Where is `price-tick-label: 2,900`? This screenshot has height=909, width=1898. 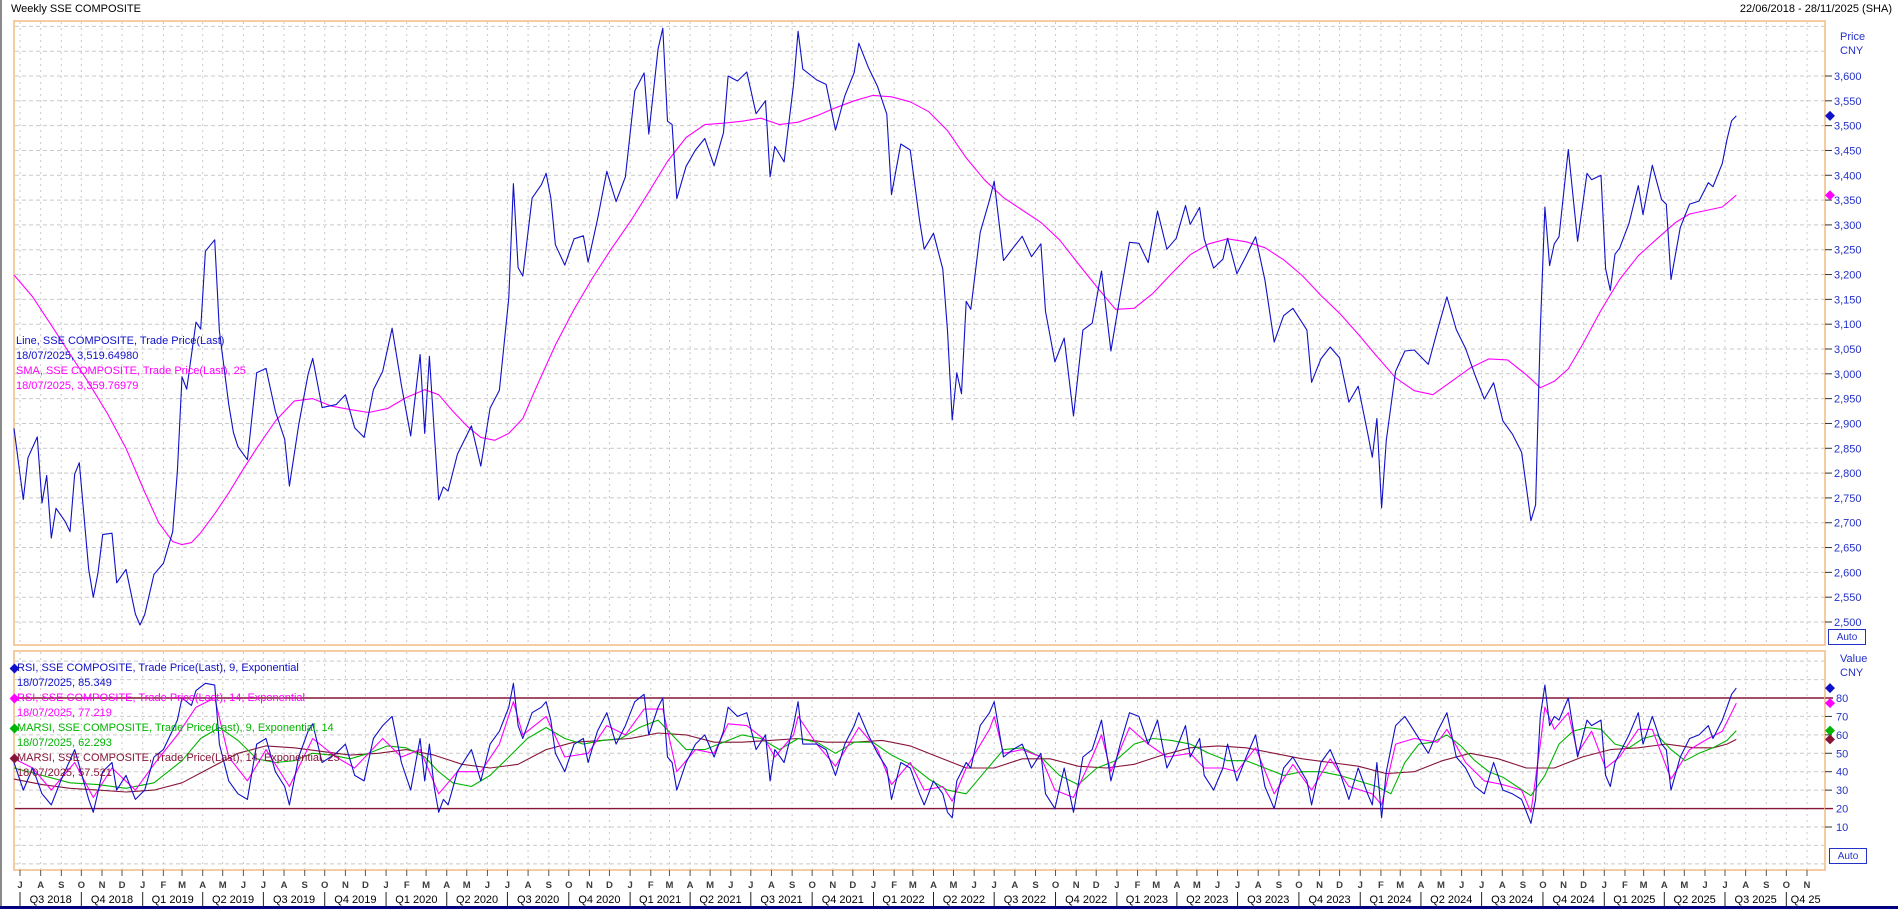
price-tick-label: 2,900 is located at coordinates (1848, 424).